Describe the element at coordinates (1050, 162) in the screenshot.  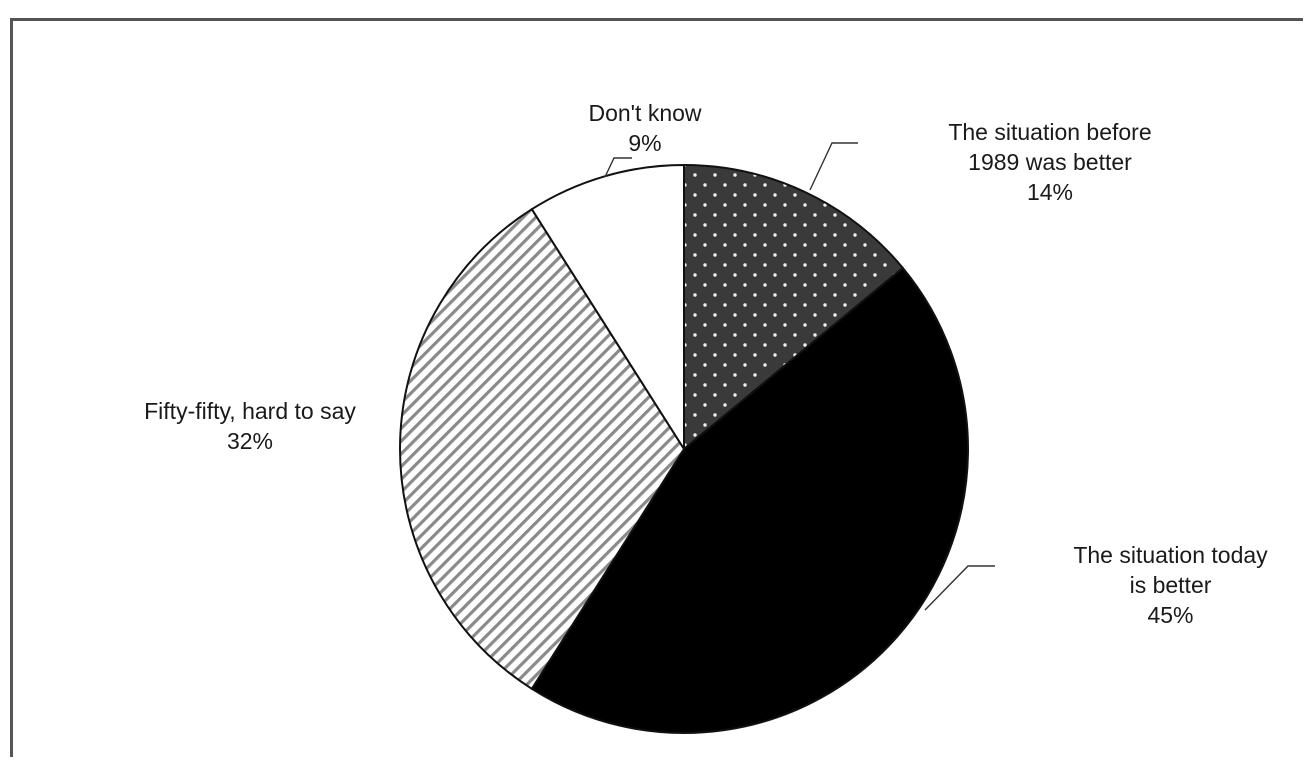
I see `slice-label-before-1989: The situation before 1989 was better 14%` at that location.